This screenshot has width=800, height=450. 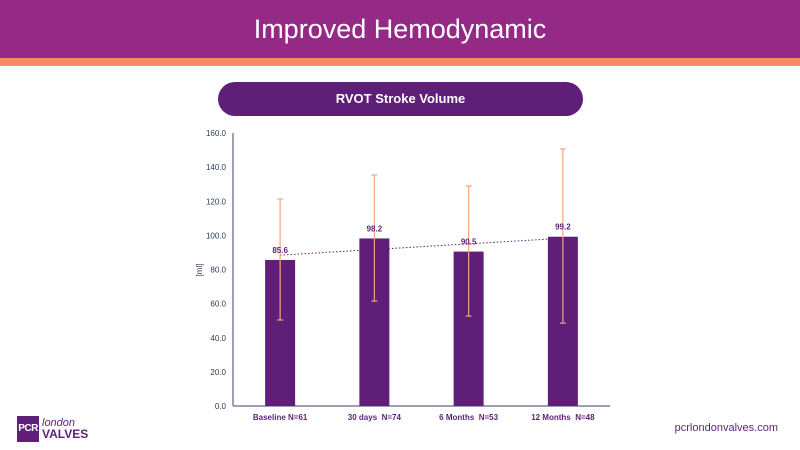 I want to click on x-tick-label: Baseline N=61, so click(x=280, y=417).